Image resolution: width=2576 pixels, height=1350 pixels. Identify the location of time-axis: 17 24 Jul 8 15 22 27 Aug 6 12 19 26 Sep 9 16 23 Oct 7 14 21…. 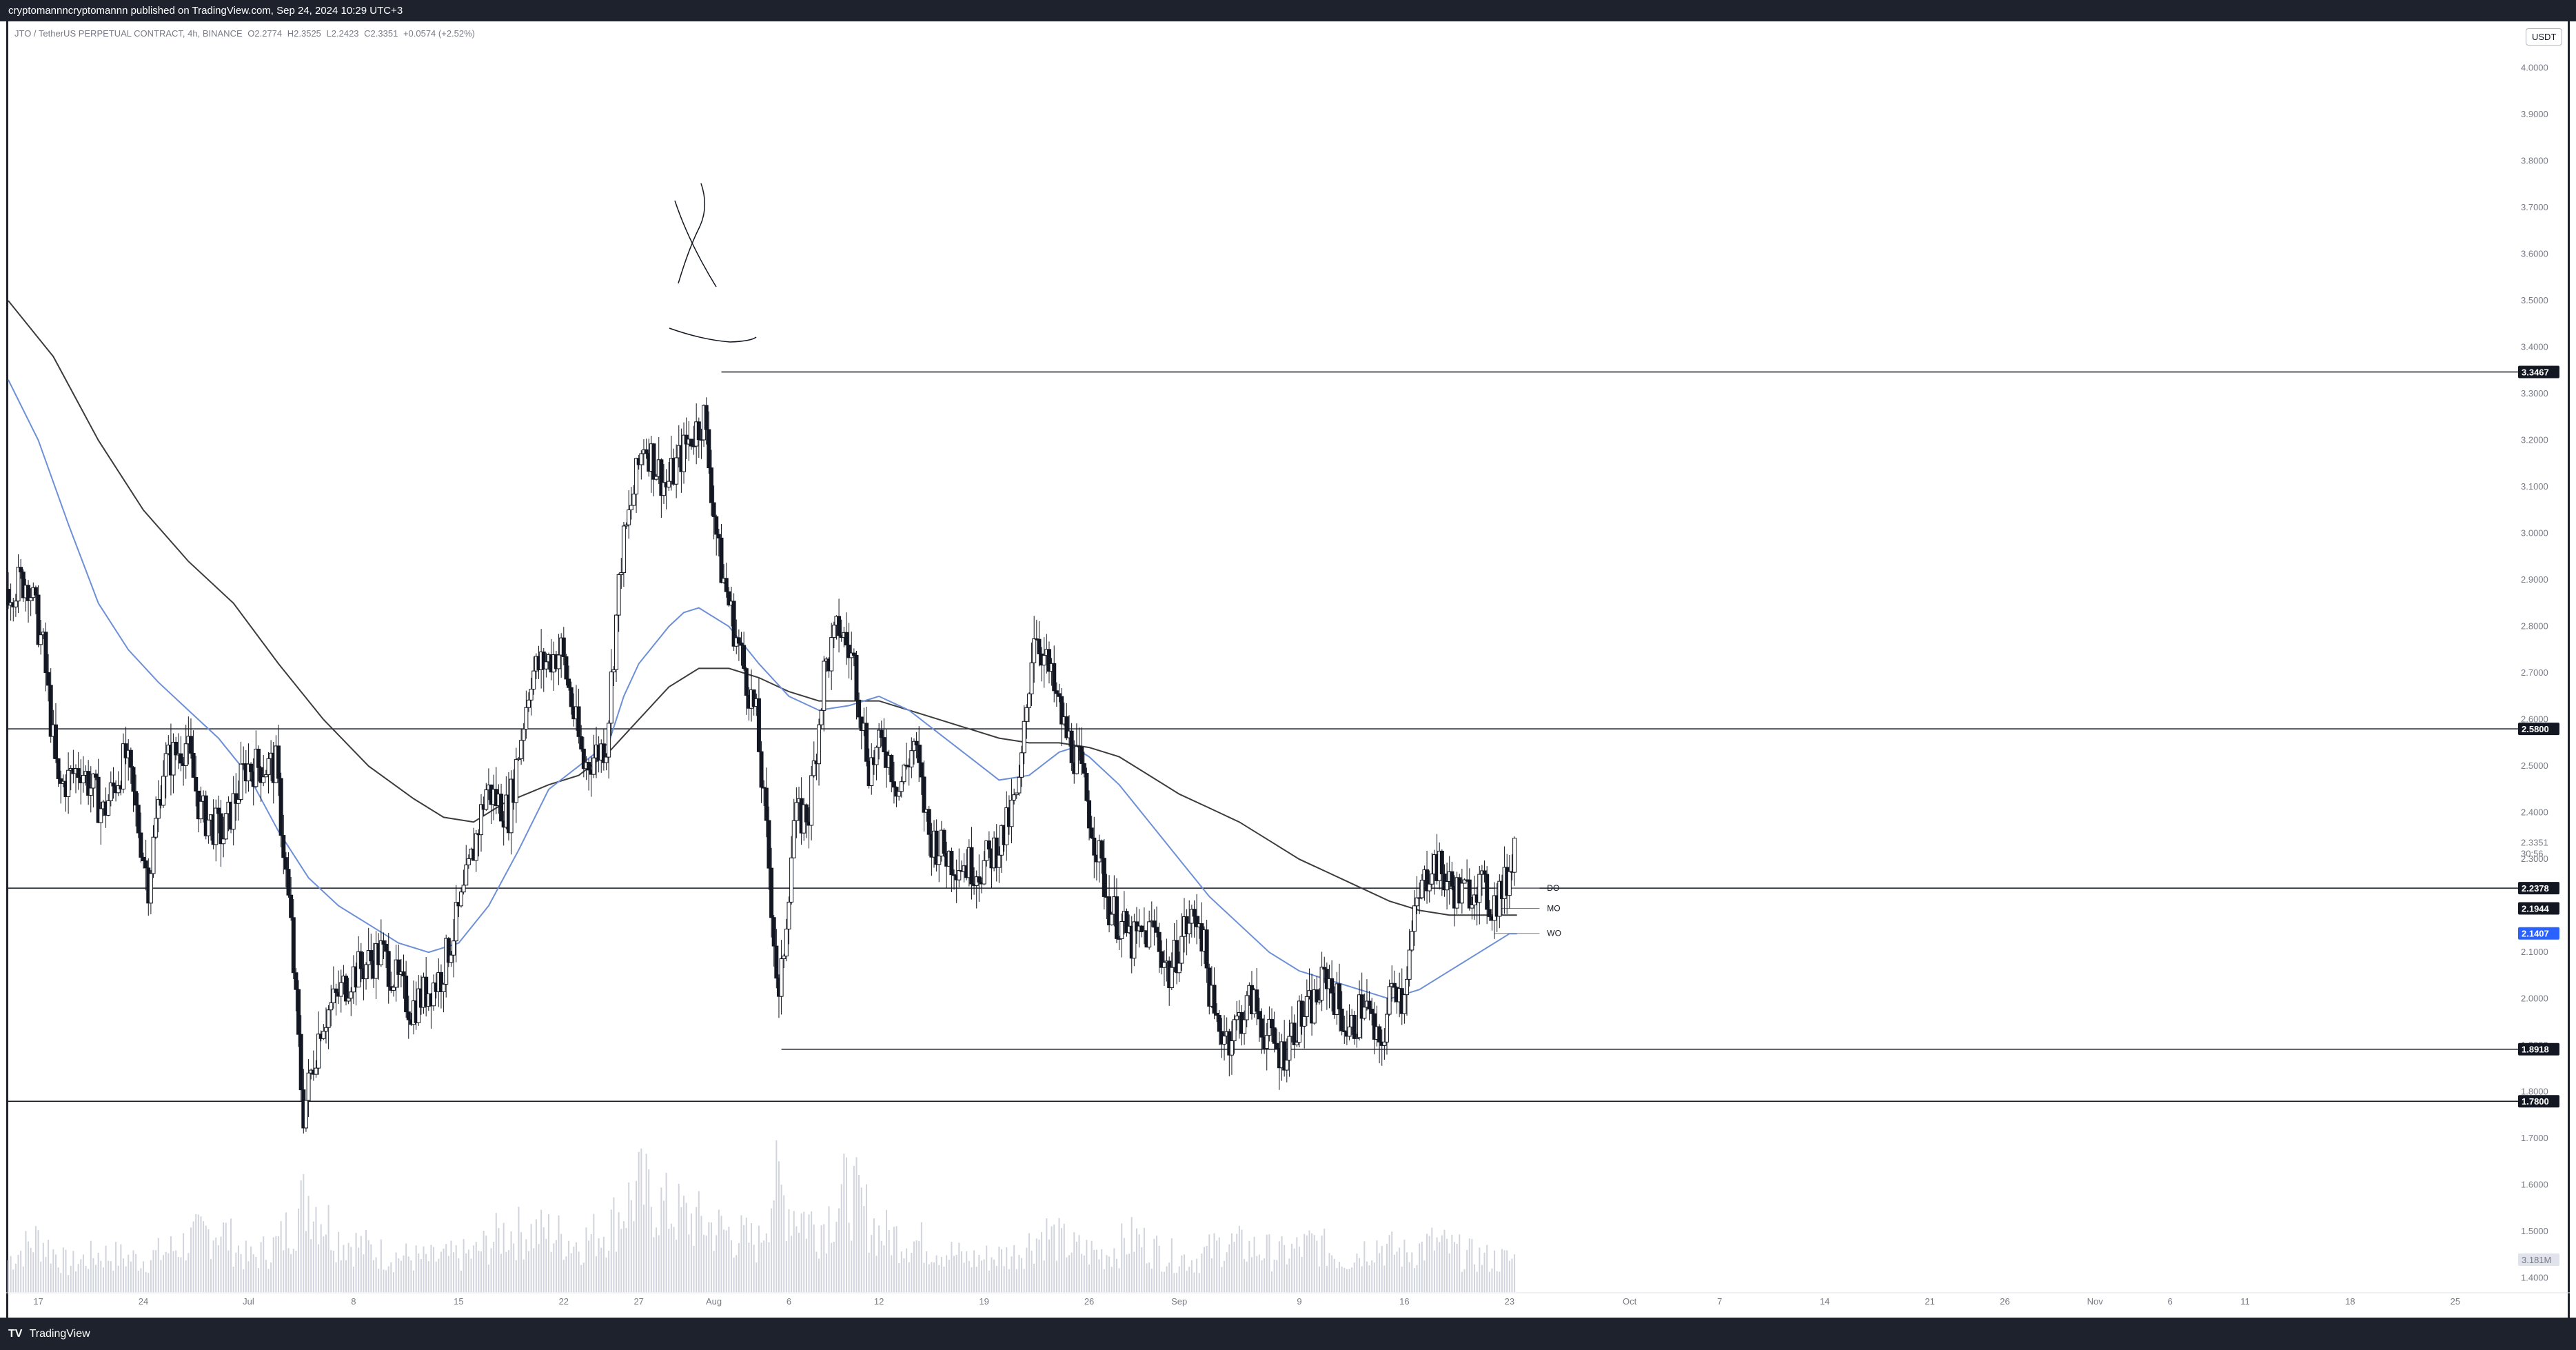
(1288, 1299).